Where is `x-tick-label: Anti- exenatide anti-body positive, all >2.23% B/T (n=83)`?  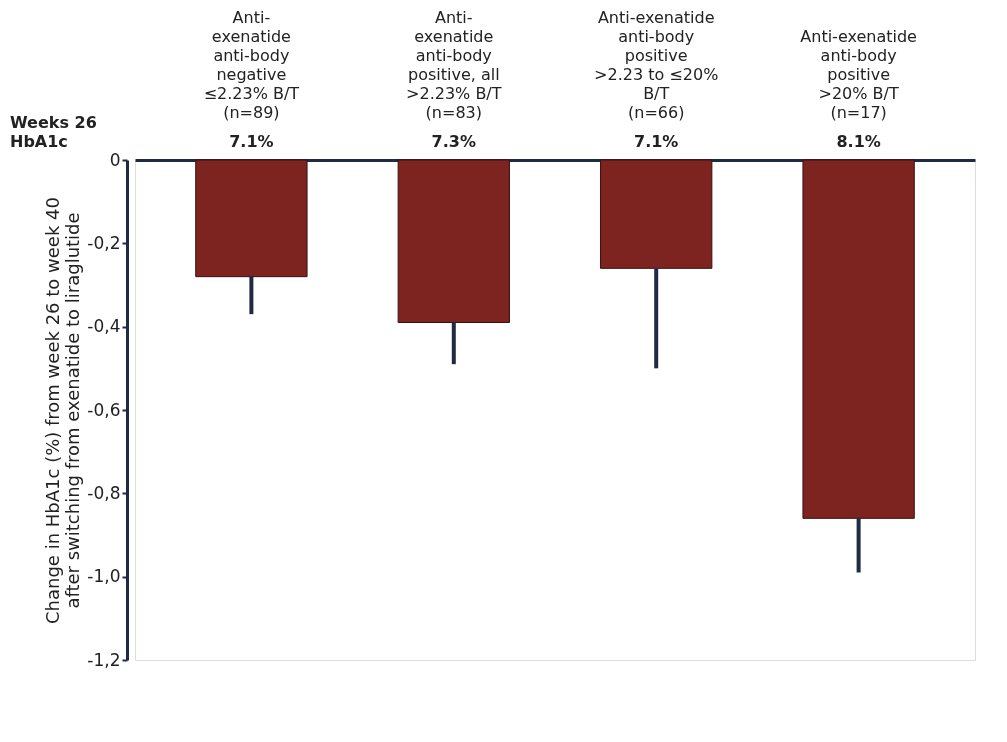
x-tick-label: Anti- exenatide anti-body positive, all >2.23% B/T (n=83) is located at coordinates (454, 65).